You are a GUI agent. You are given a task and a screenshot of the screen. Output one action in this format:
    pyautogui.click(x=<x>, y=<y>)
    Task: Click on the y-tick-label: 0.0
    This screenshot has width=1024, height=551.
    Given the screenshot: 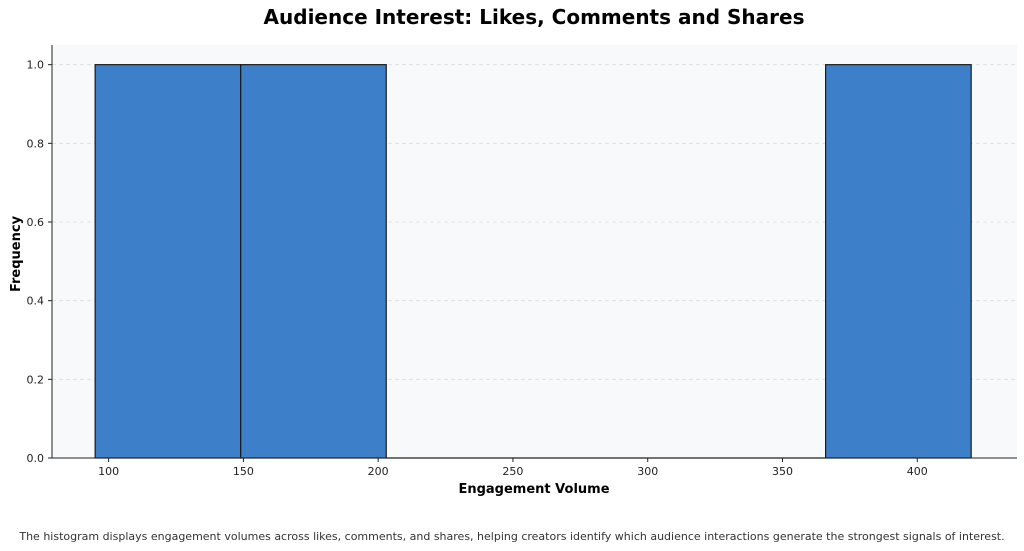 What is the action you would take?
    pyautogui.click(x=36, y=458)
    